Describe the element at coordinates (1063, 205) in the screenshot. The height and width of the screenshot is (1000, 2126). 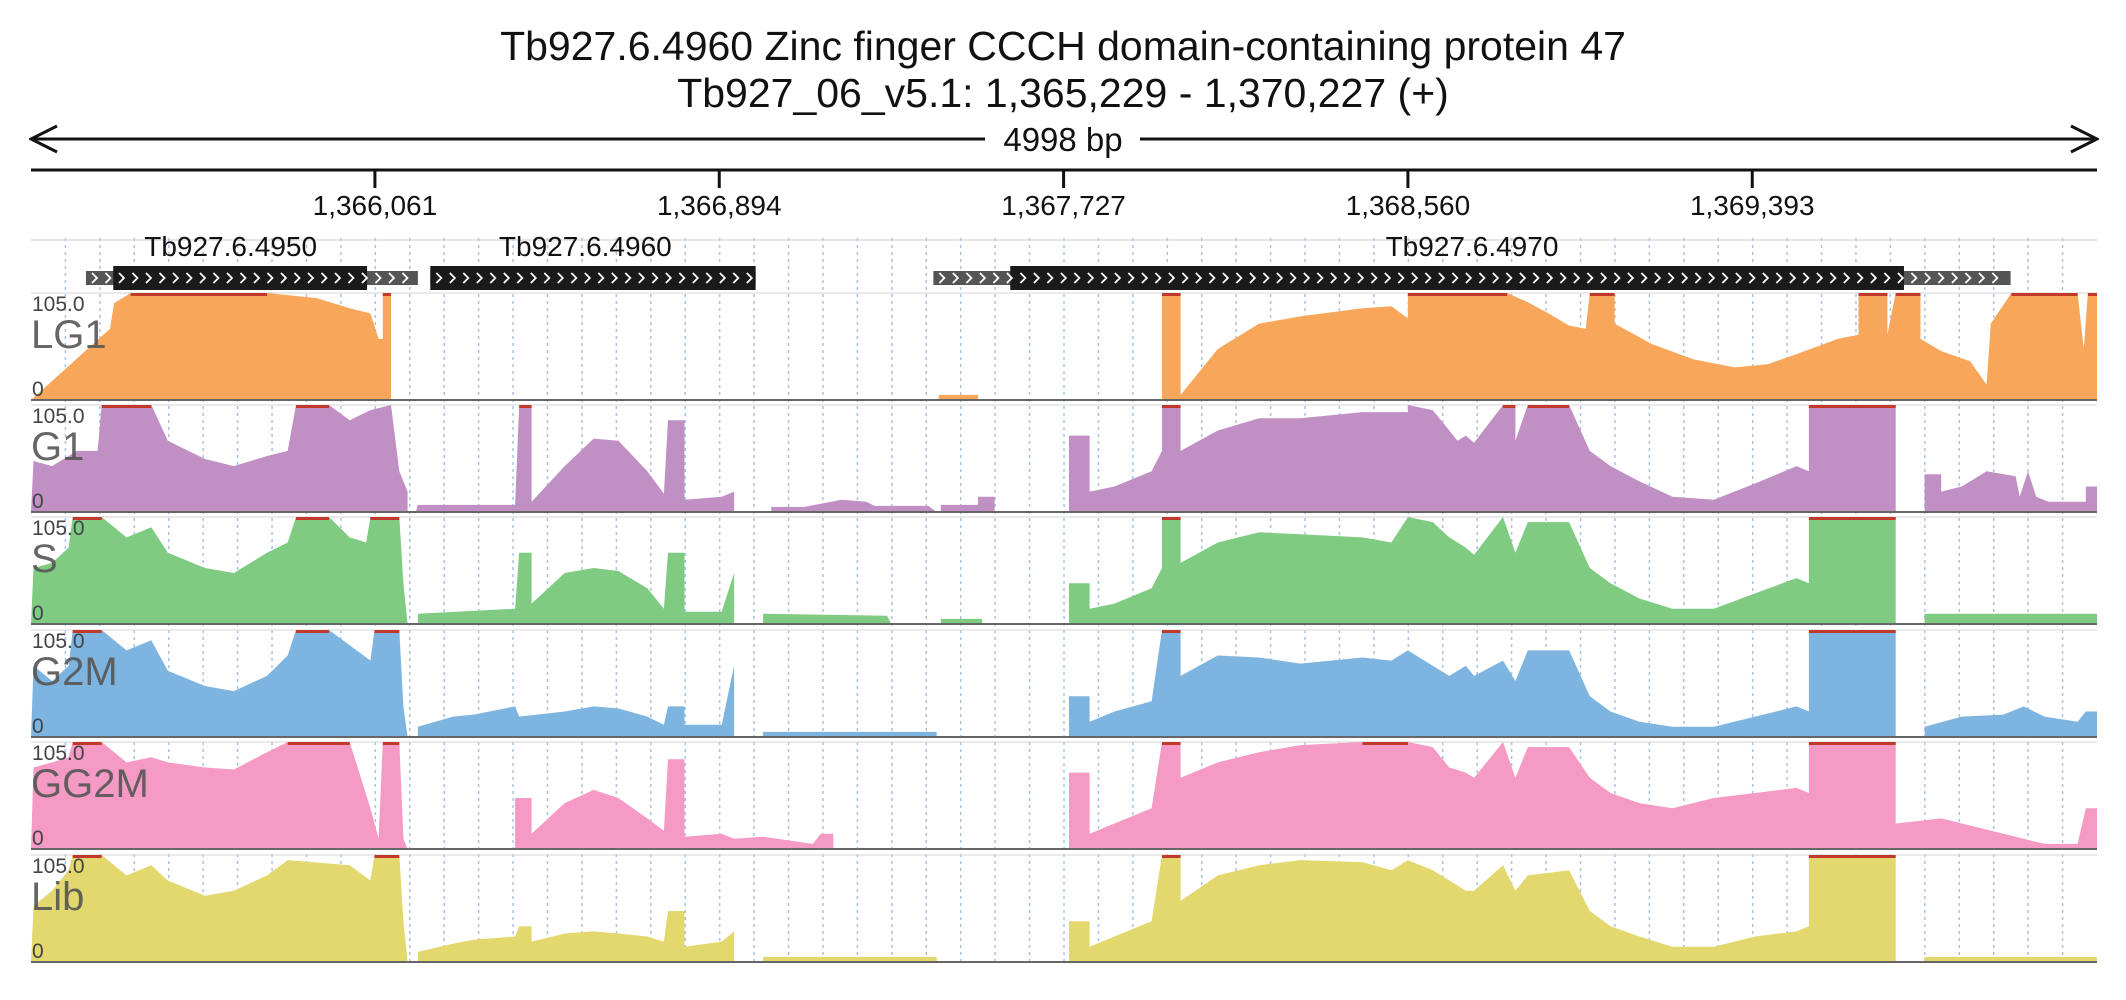
I see `x-tick-label: 1,367,727` at that location.